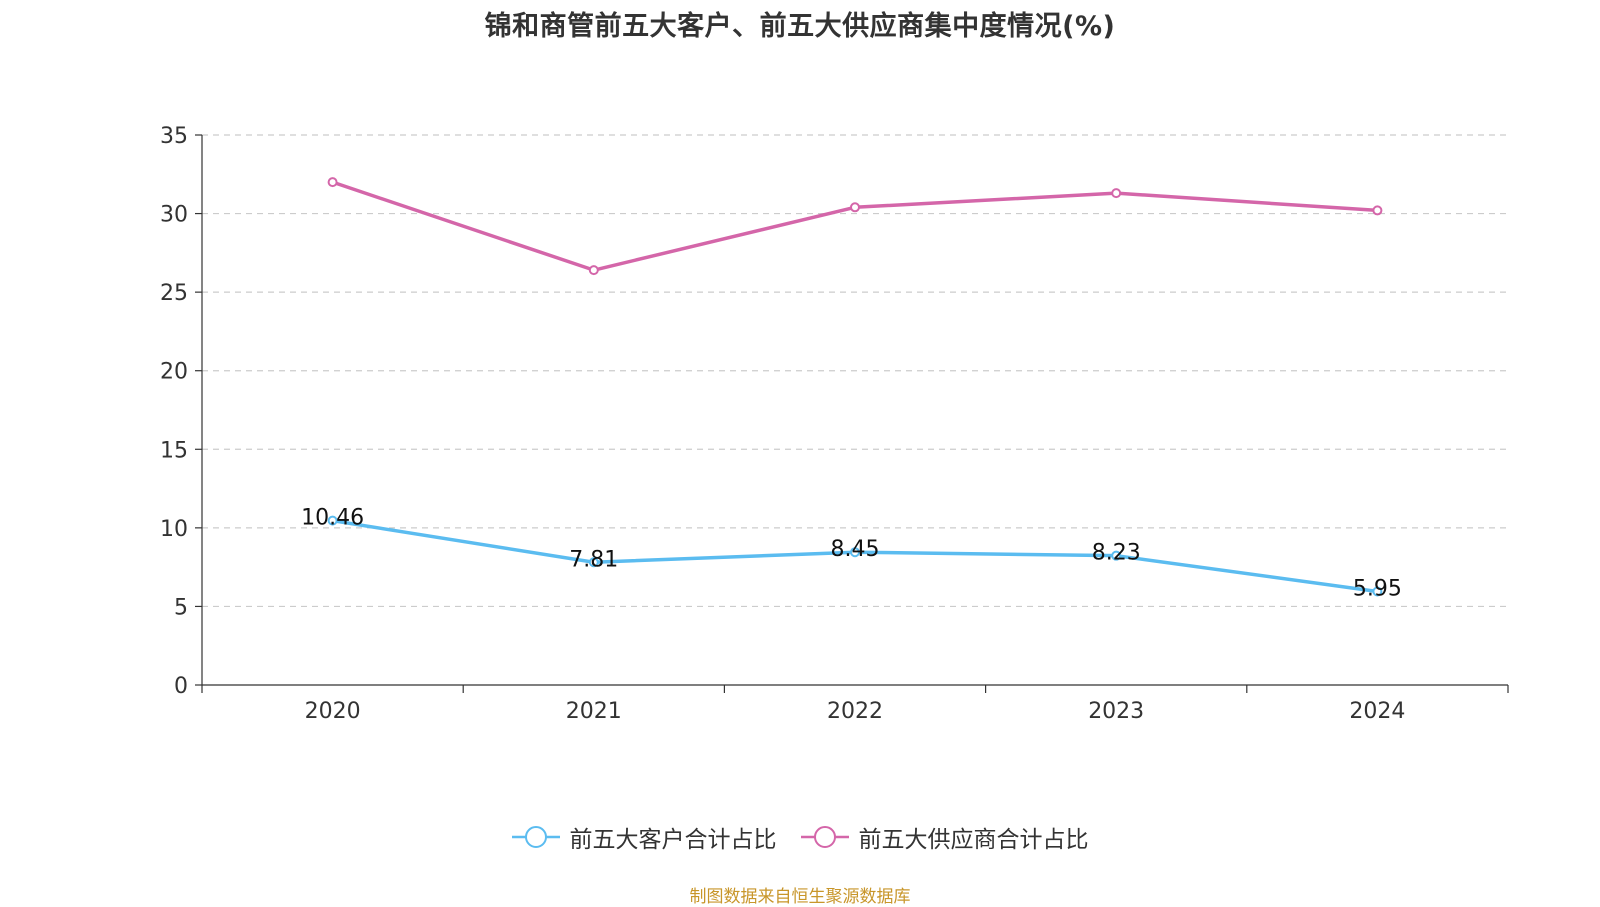 The height and width of the screenshot is (907, 1600). Describe the element at coordinates (174, 215) in the screenshot. I see `y-tick-label: 30` at that location.